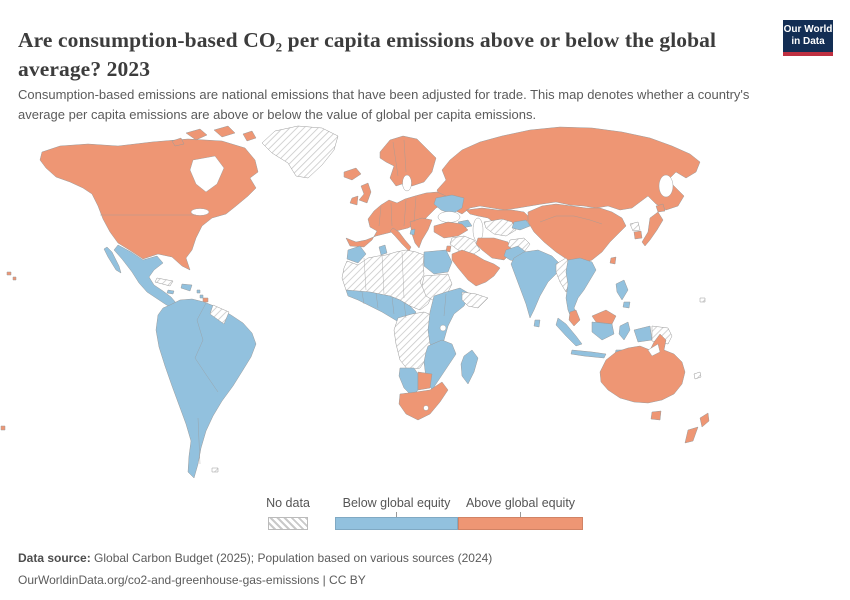  What do you see at coordinates (300, 152) in the screenshot?
I see `region-greenland` at bounding box center [300, 152].